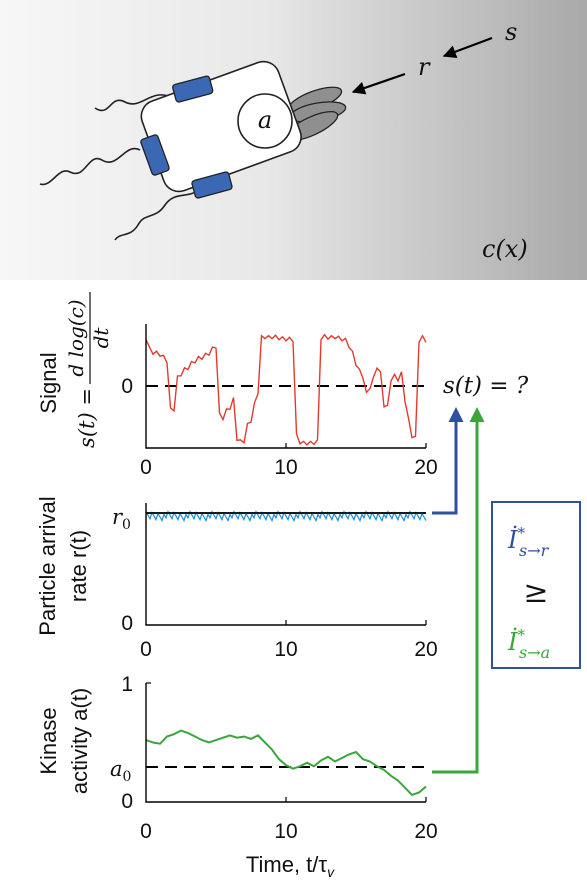 This screenshot has width=587, height=882. Describe the element at coordinates (534, 550) in the screenshot. I see `info-top-sub: s→r` at that location.